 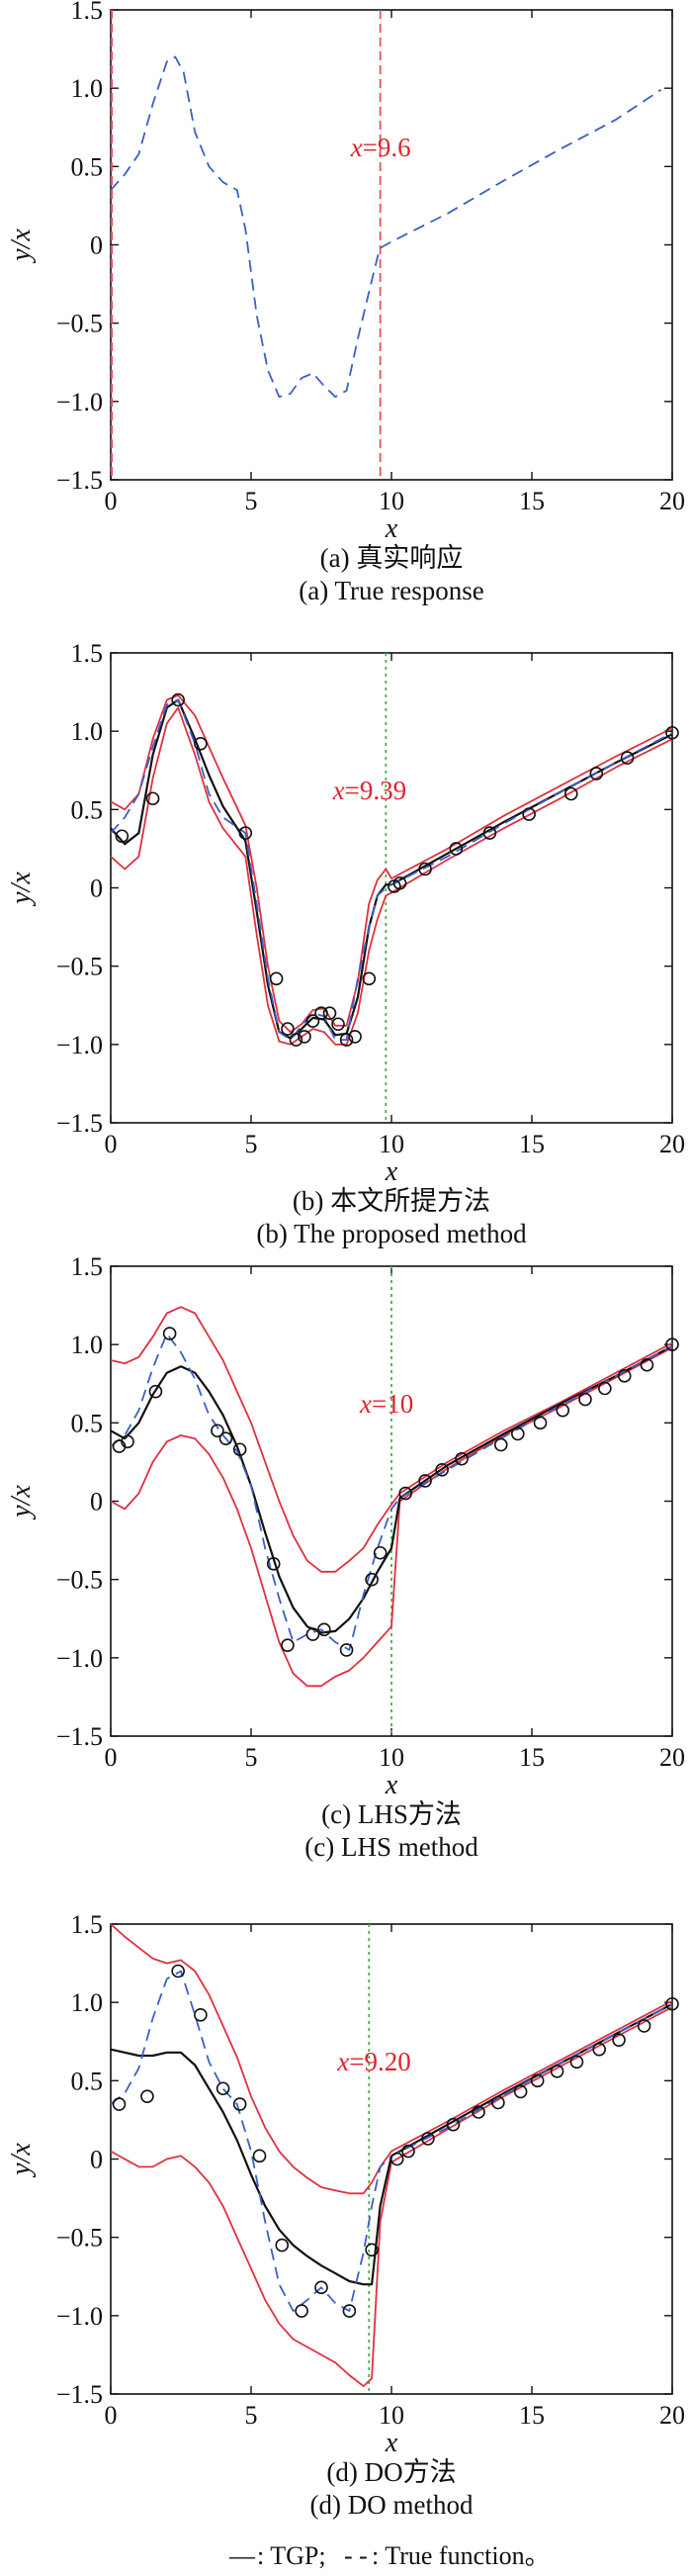 I want to click on legend-tgp-text: : TGP;, so click(x=292, y=2555).